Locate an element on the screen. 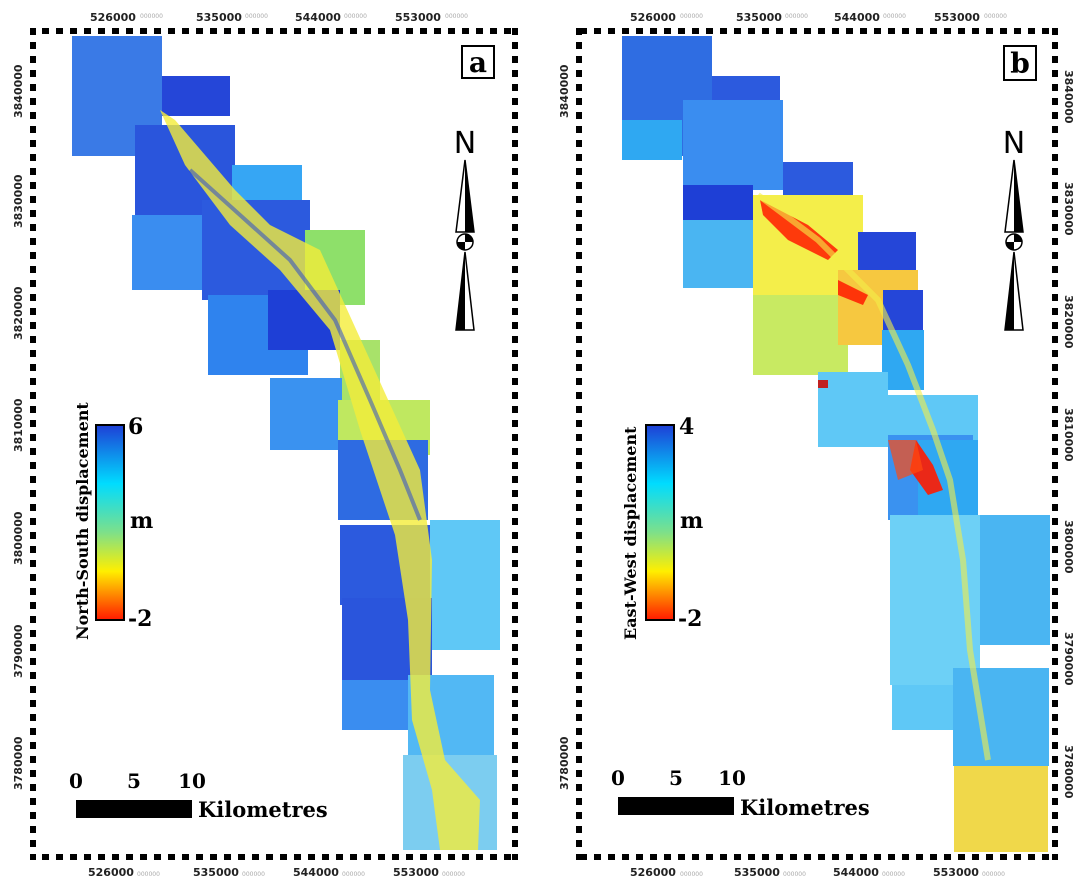  legend-max: 4 is located at coordinates (686, 427).